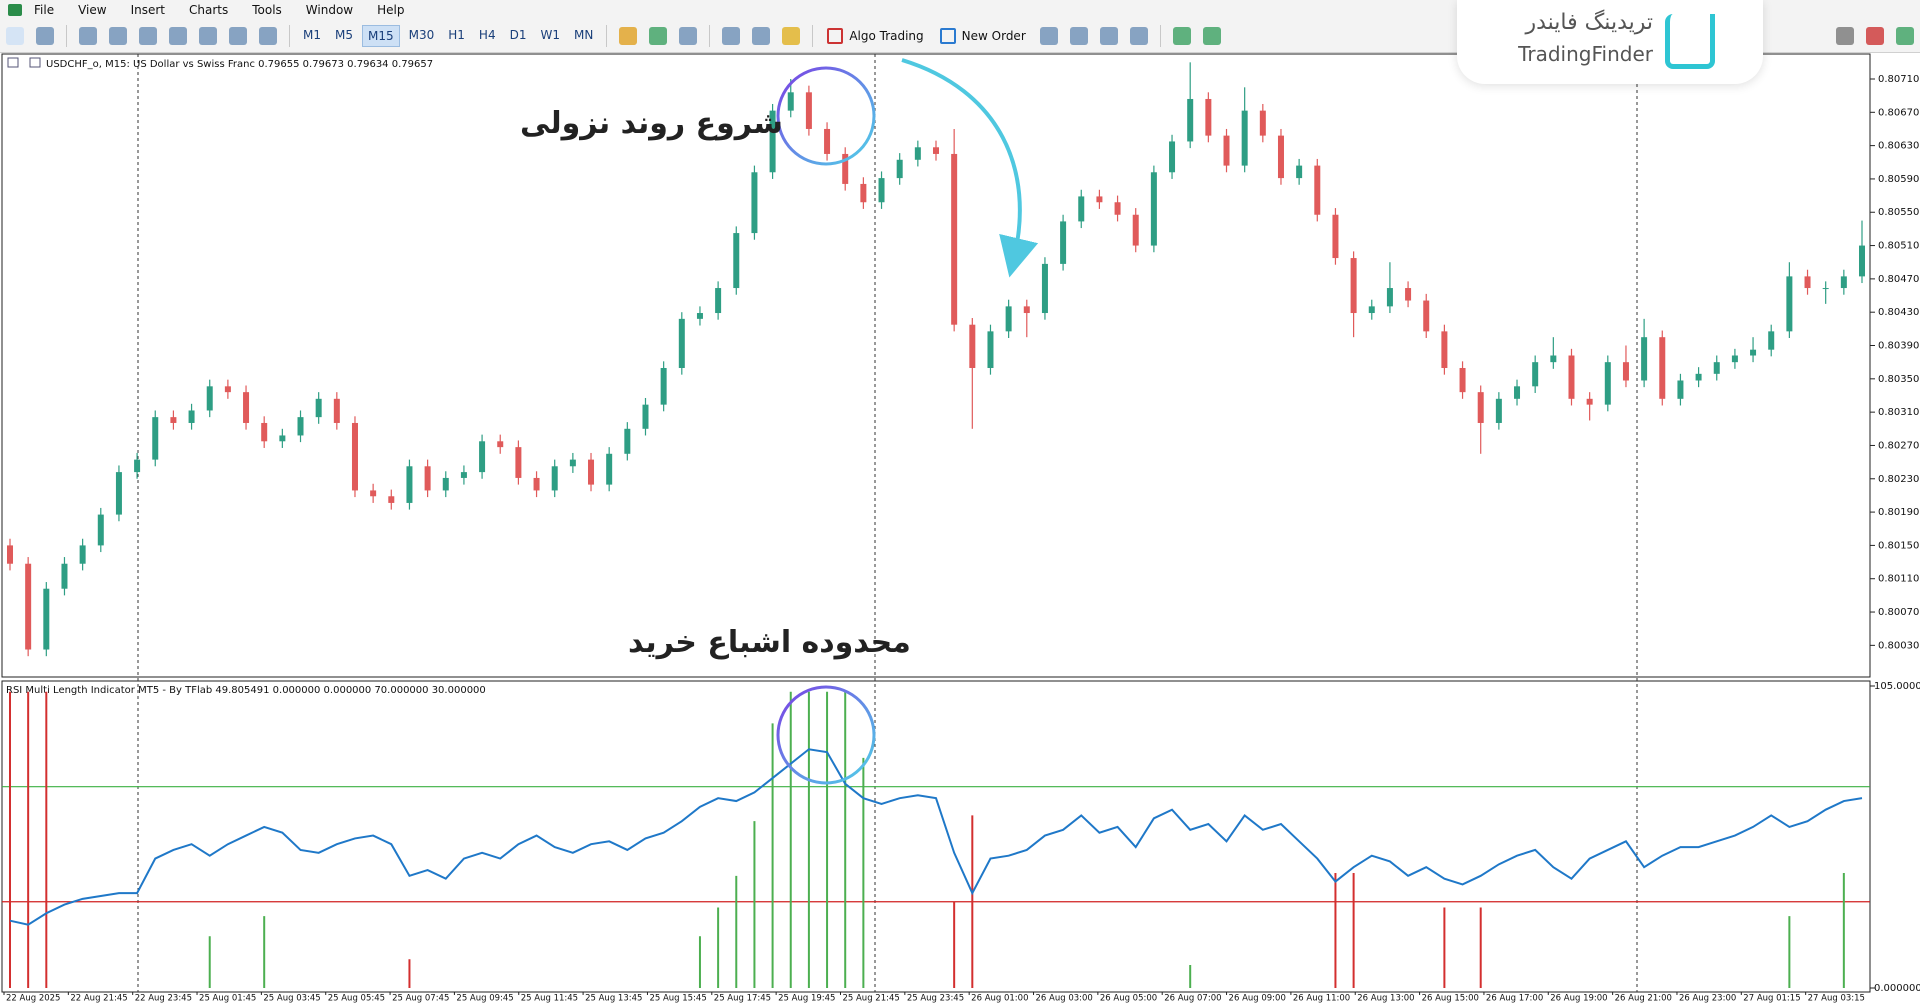  Describe the element at coordinates (826, 735) in the screenshot. I see `highlight-circle` at that location.